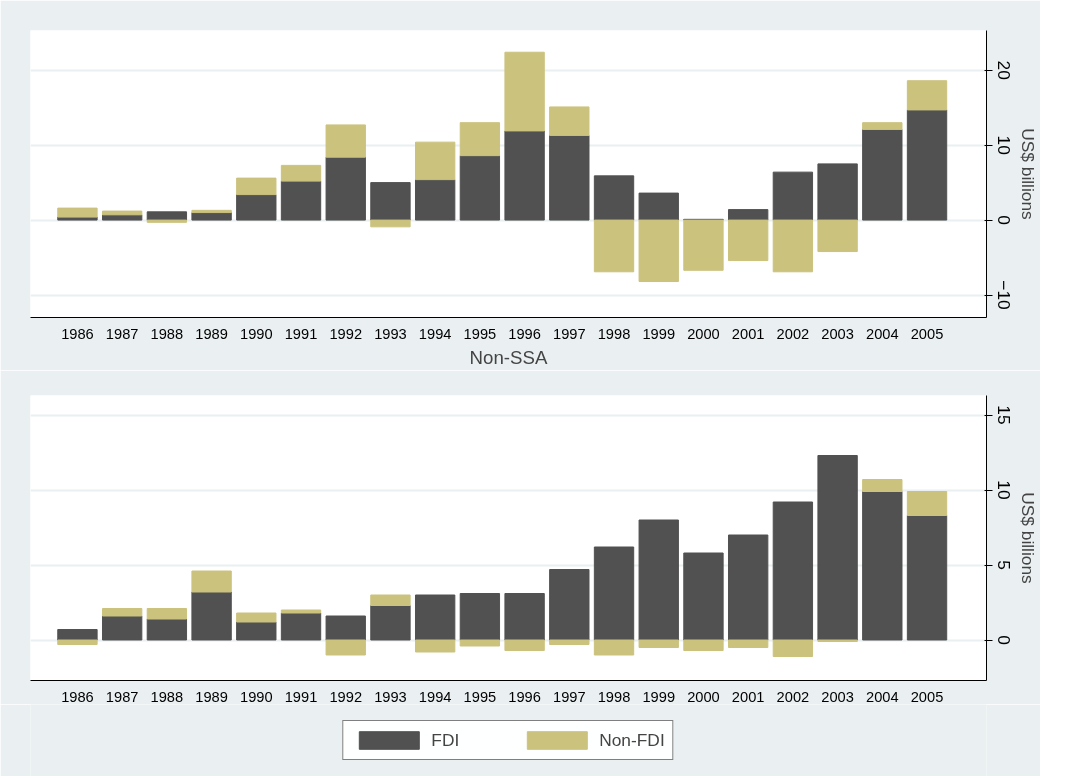 Image resolution: width=1067 pixels, height=778 pixels. What do you see at coordinates (1003, 70) in the screenshot?
I see `y-tick-label: 20` at bounding box center [1003, 70].